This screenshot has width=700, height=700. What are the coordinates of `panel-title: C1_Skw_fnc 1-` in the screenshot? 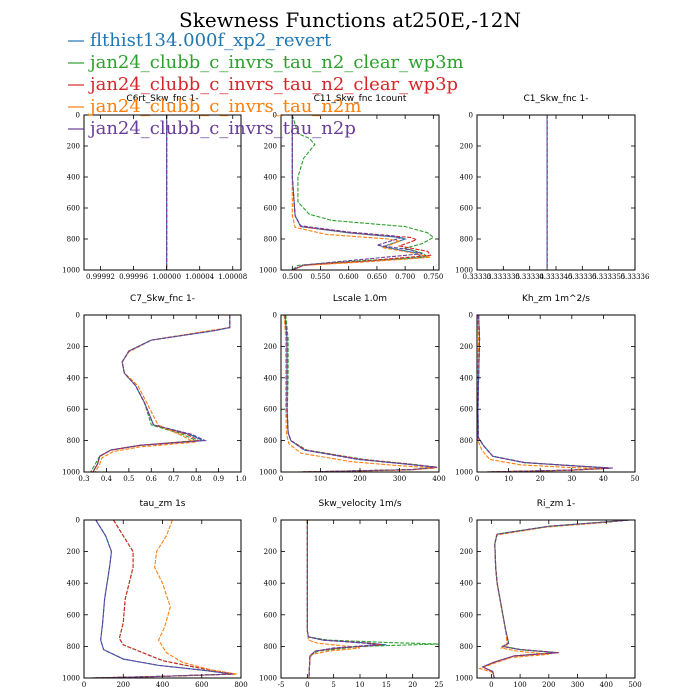 It's located at (556, 99).